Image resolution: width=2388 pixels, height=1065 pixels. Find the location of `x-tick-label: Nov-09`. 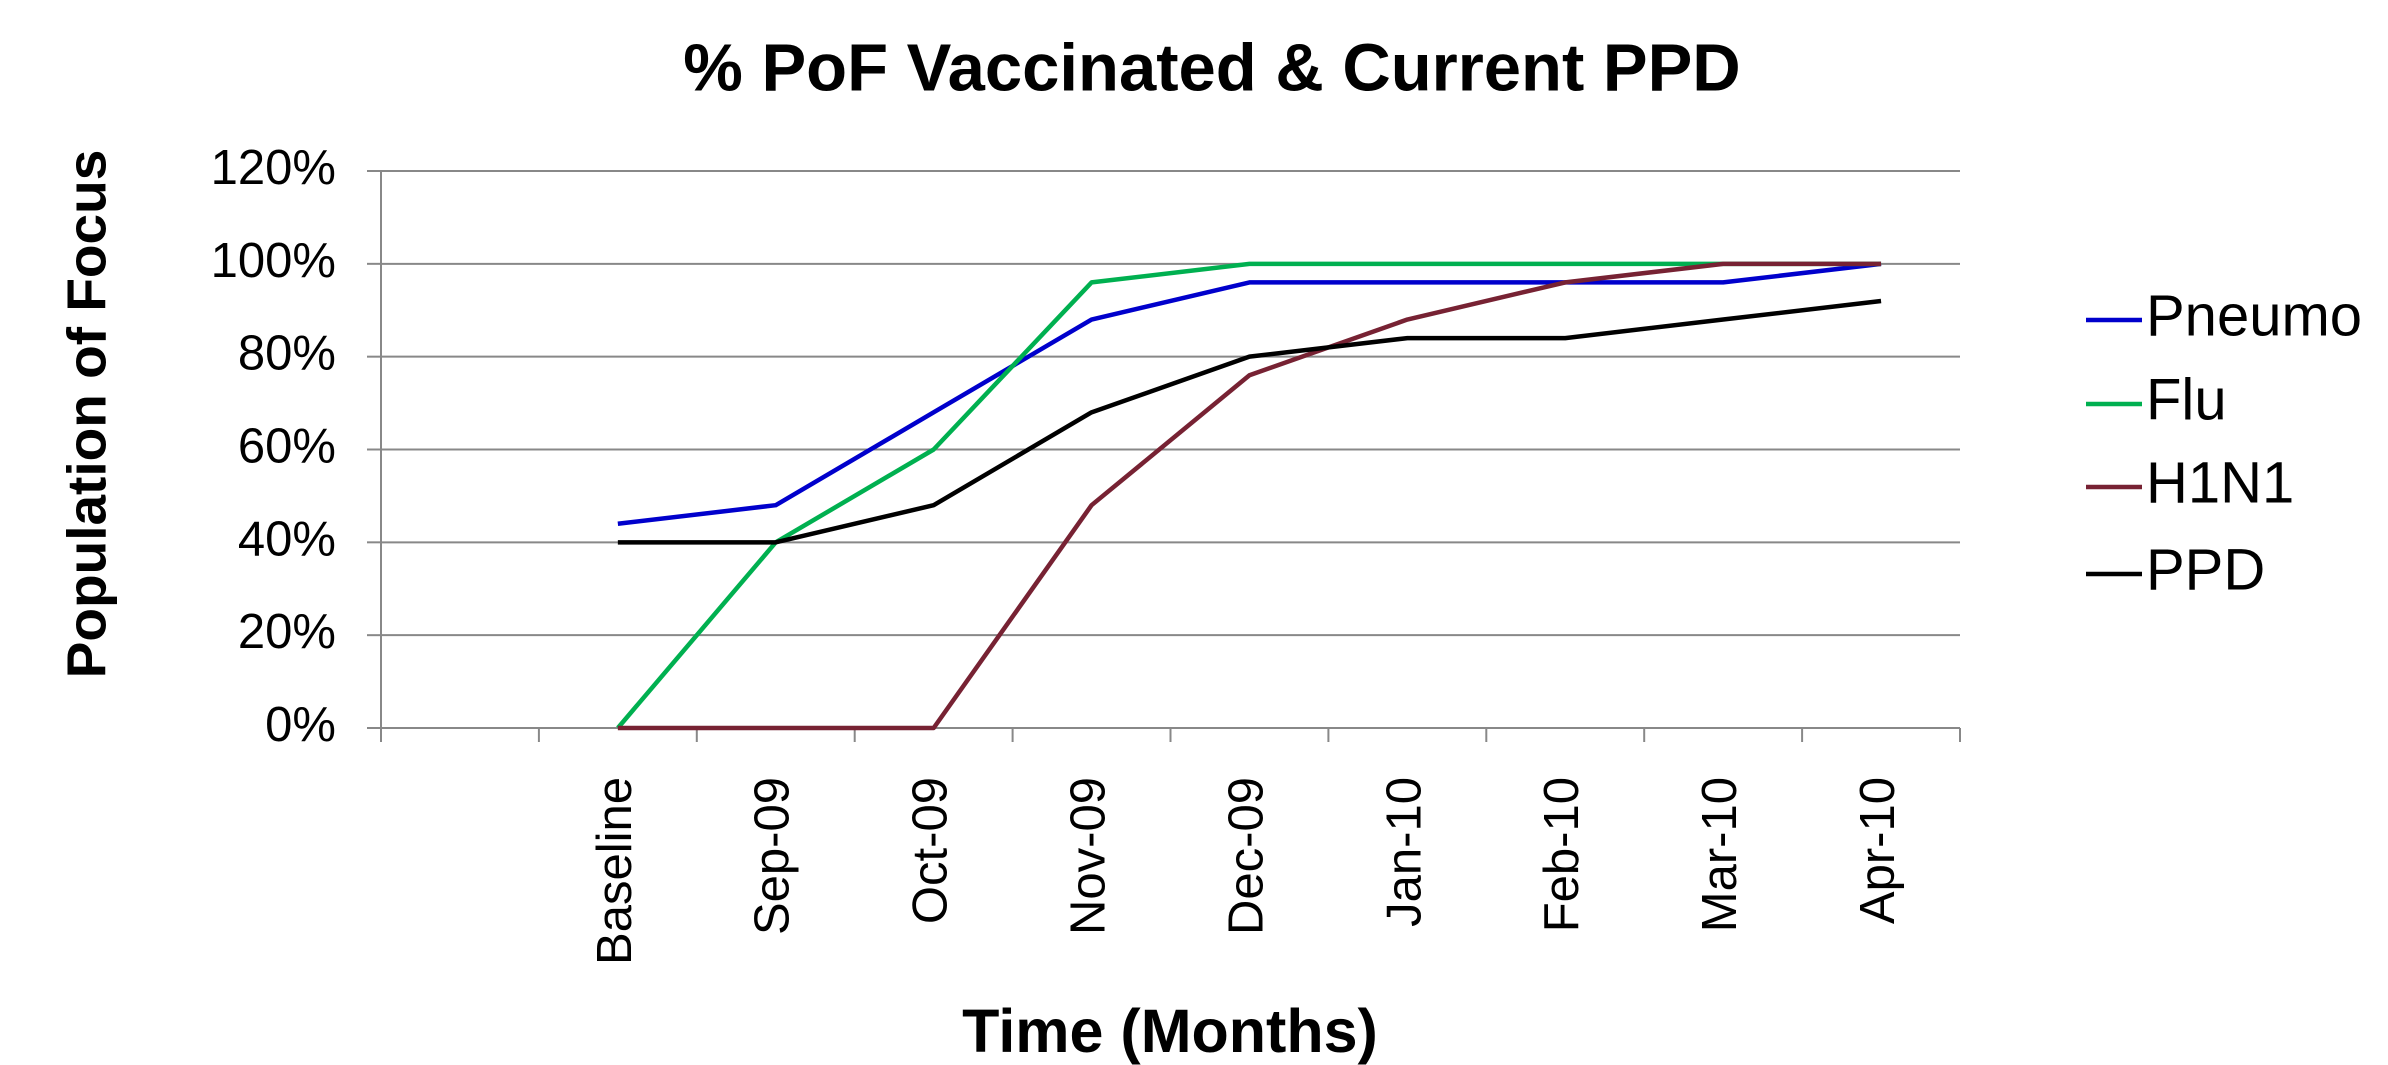

x-tick-label: Nov-09 is located at coordinates (1088, 856).